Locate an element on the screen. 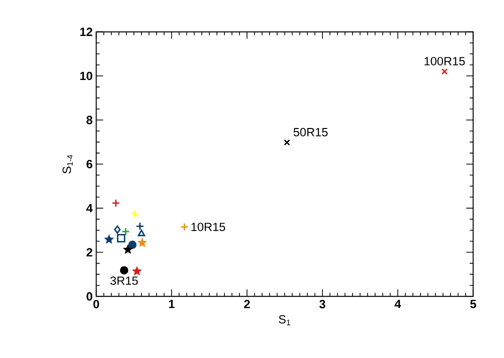 Image resolution: width=504 pixels, height=358 pixels. annotation: 100R15 is located at coordinates (444, 61).